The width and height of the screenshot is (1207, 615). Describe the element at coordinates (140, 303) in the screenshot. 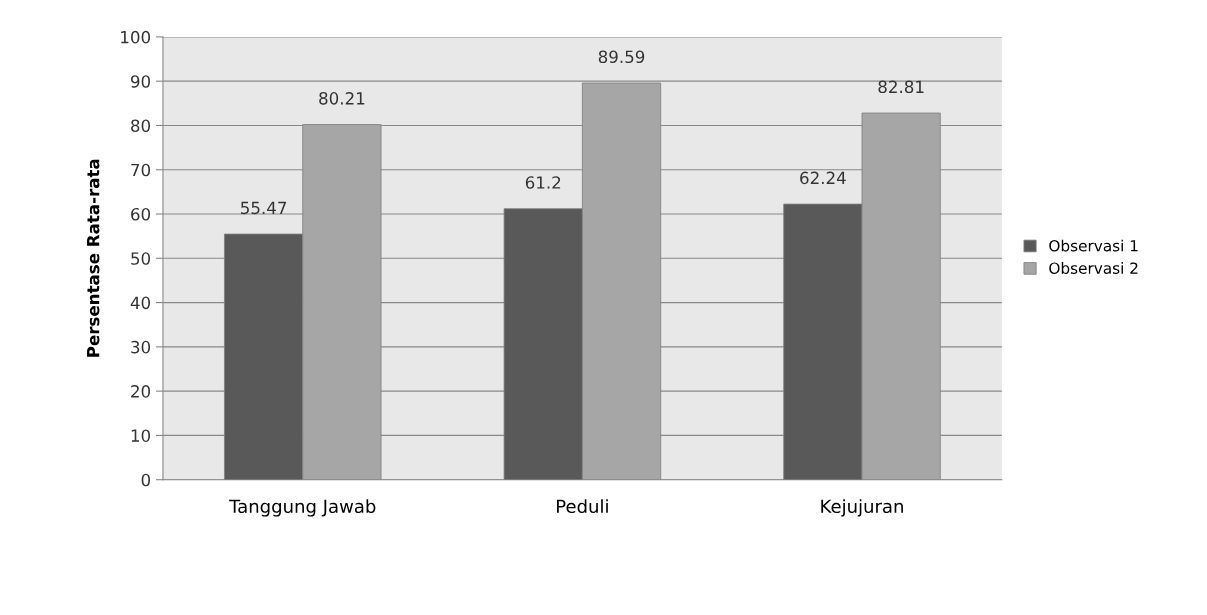

I see `y-tick-label: 40` at that location.